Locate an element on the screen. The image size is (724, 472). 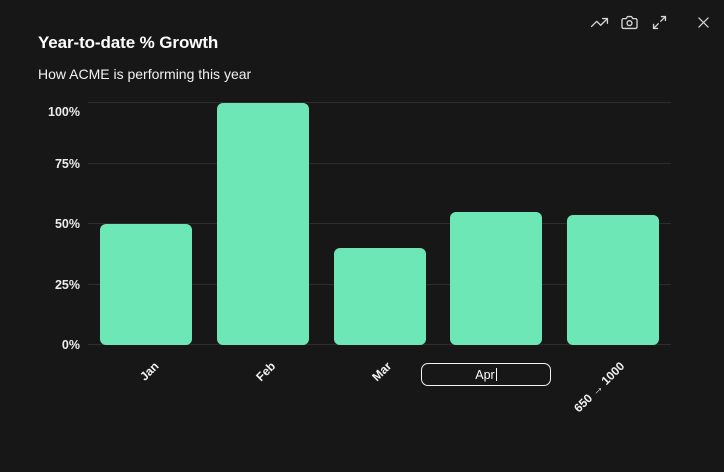
bar-Feb is located at coordinates (262, 224).